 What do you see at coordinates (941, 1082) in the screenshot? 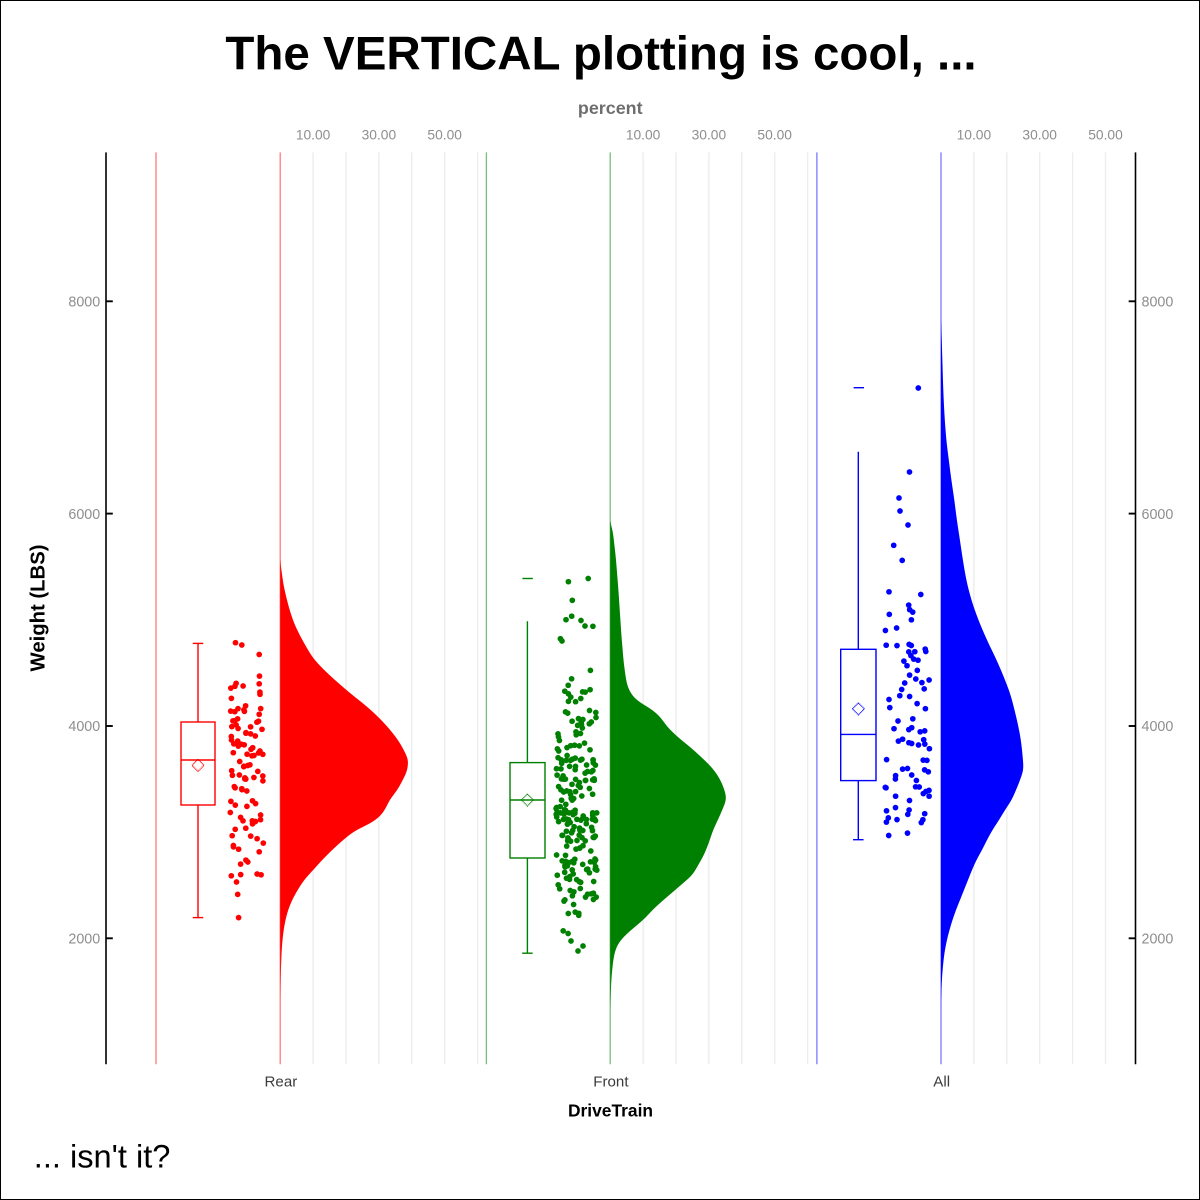
I see `svg-text: All` at bounding box center [941, 1082].